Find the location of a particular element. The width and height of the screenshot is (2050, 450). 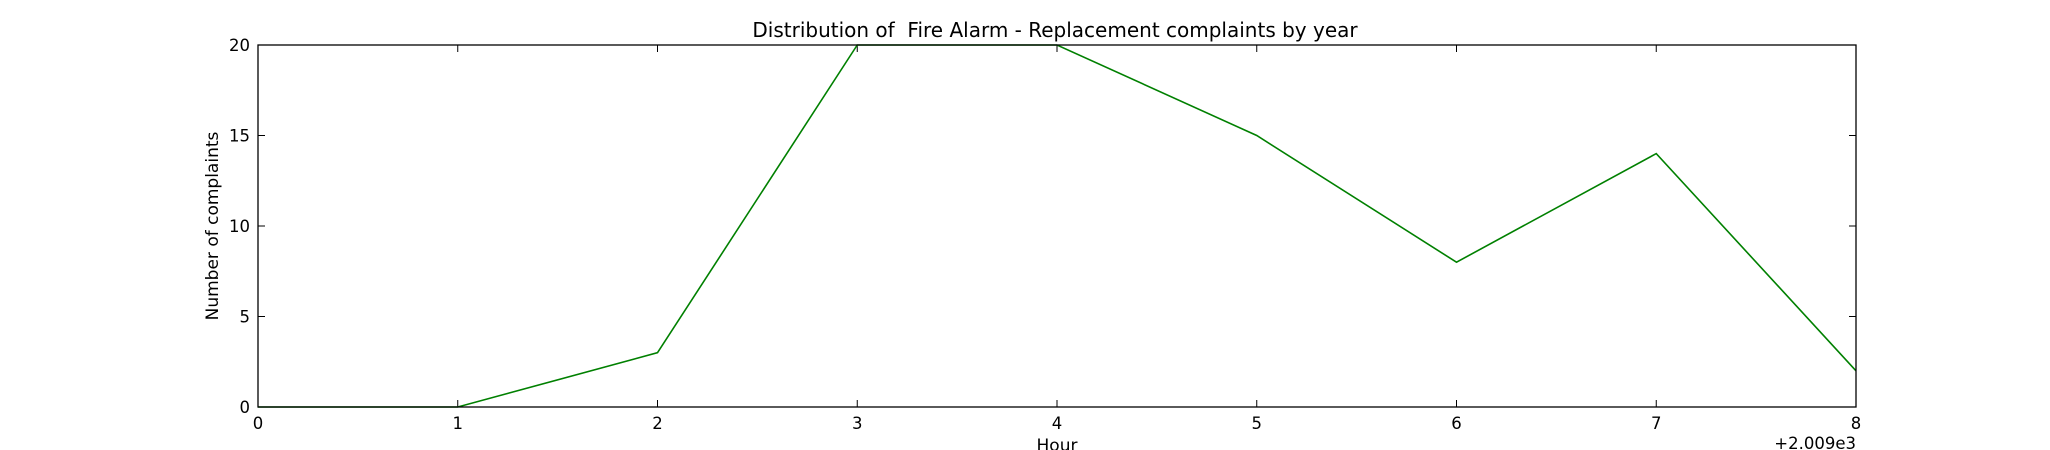

y-axis-label: Number of complaints is located at coordinates (213, 225).